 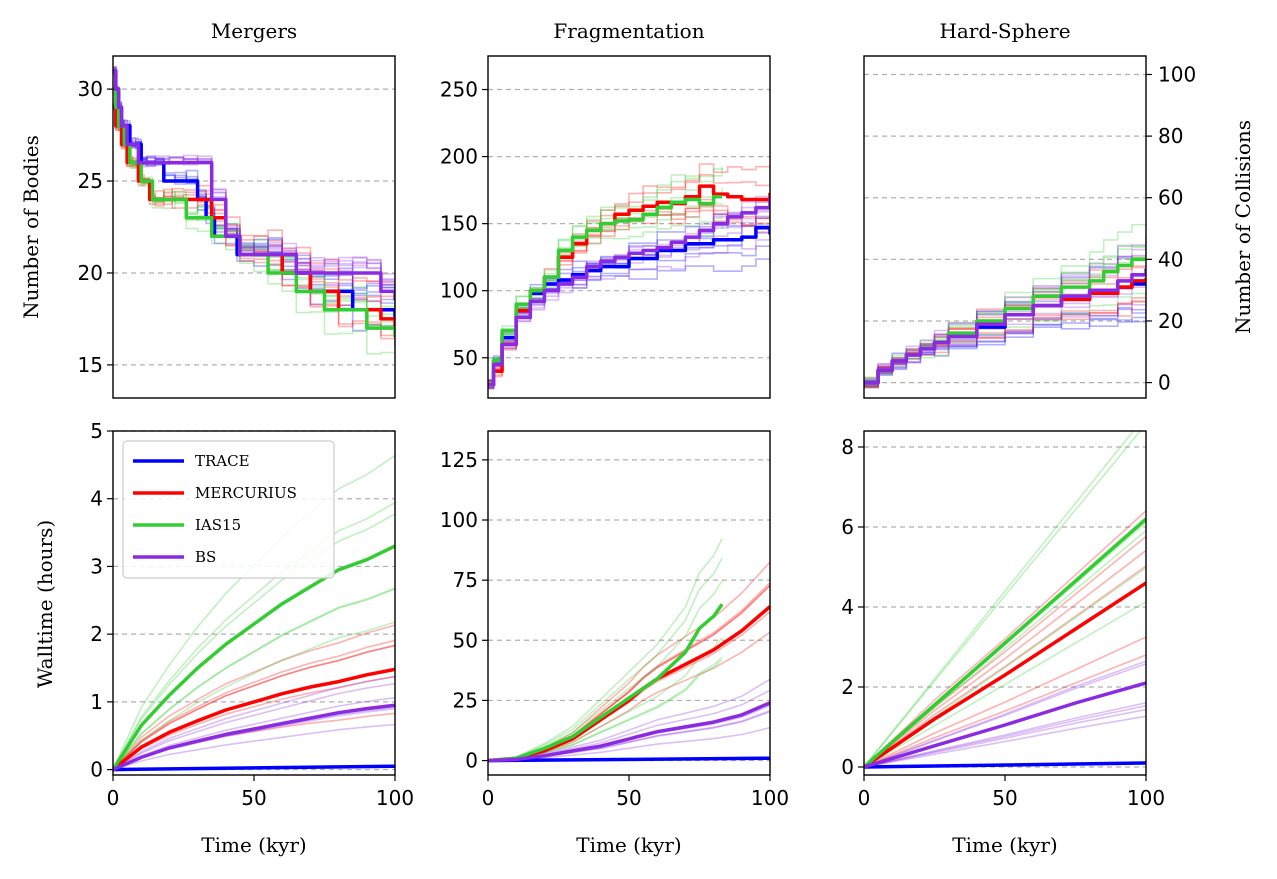 I want to click on series-line-mercurius, so click(x=1005, y=675).